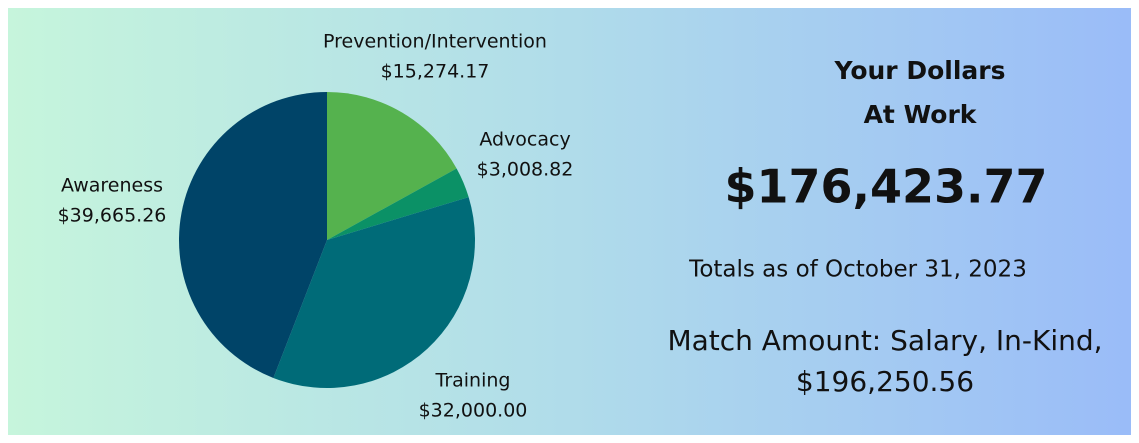 This screenshot has width=1139, height=443. I want to click on match-label: Match Amount: Salary, In-Kind,, so click(884, 340).